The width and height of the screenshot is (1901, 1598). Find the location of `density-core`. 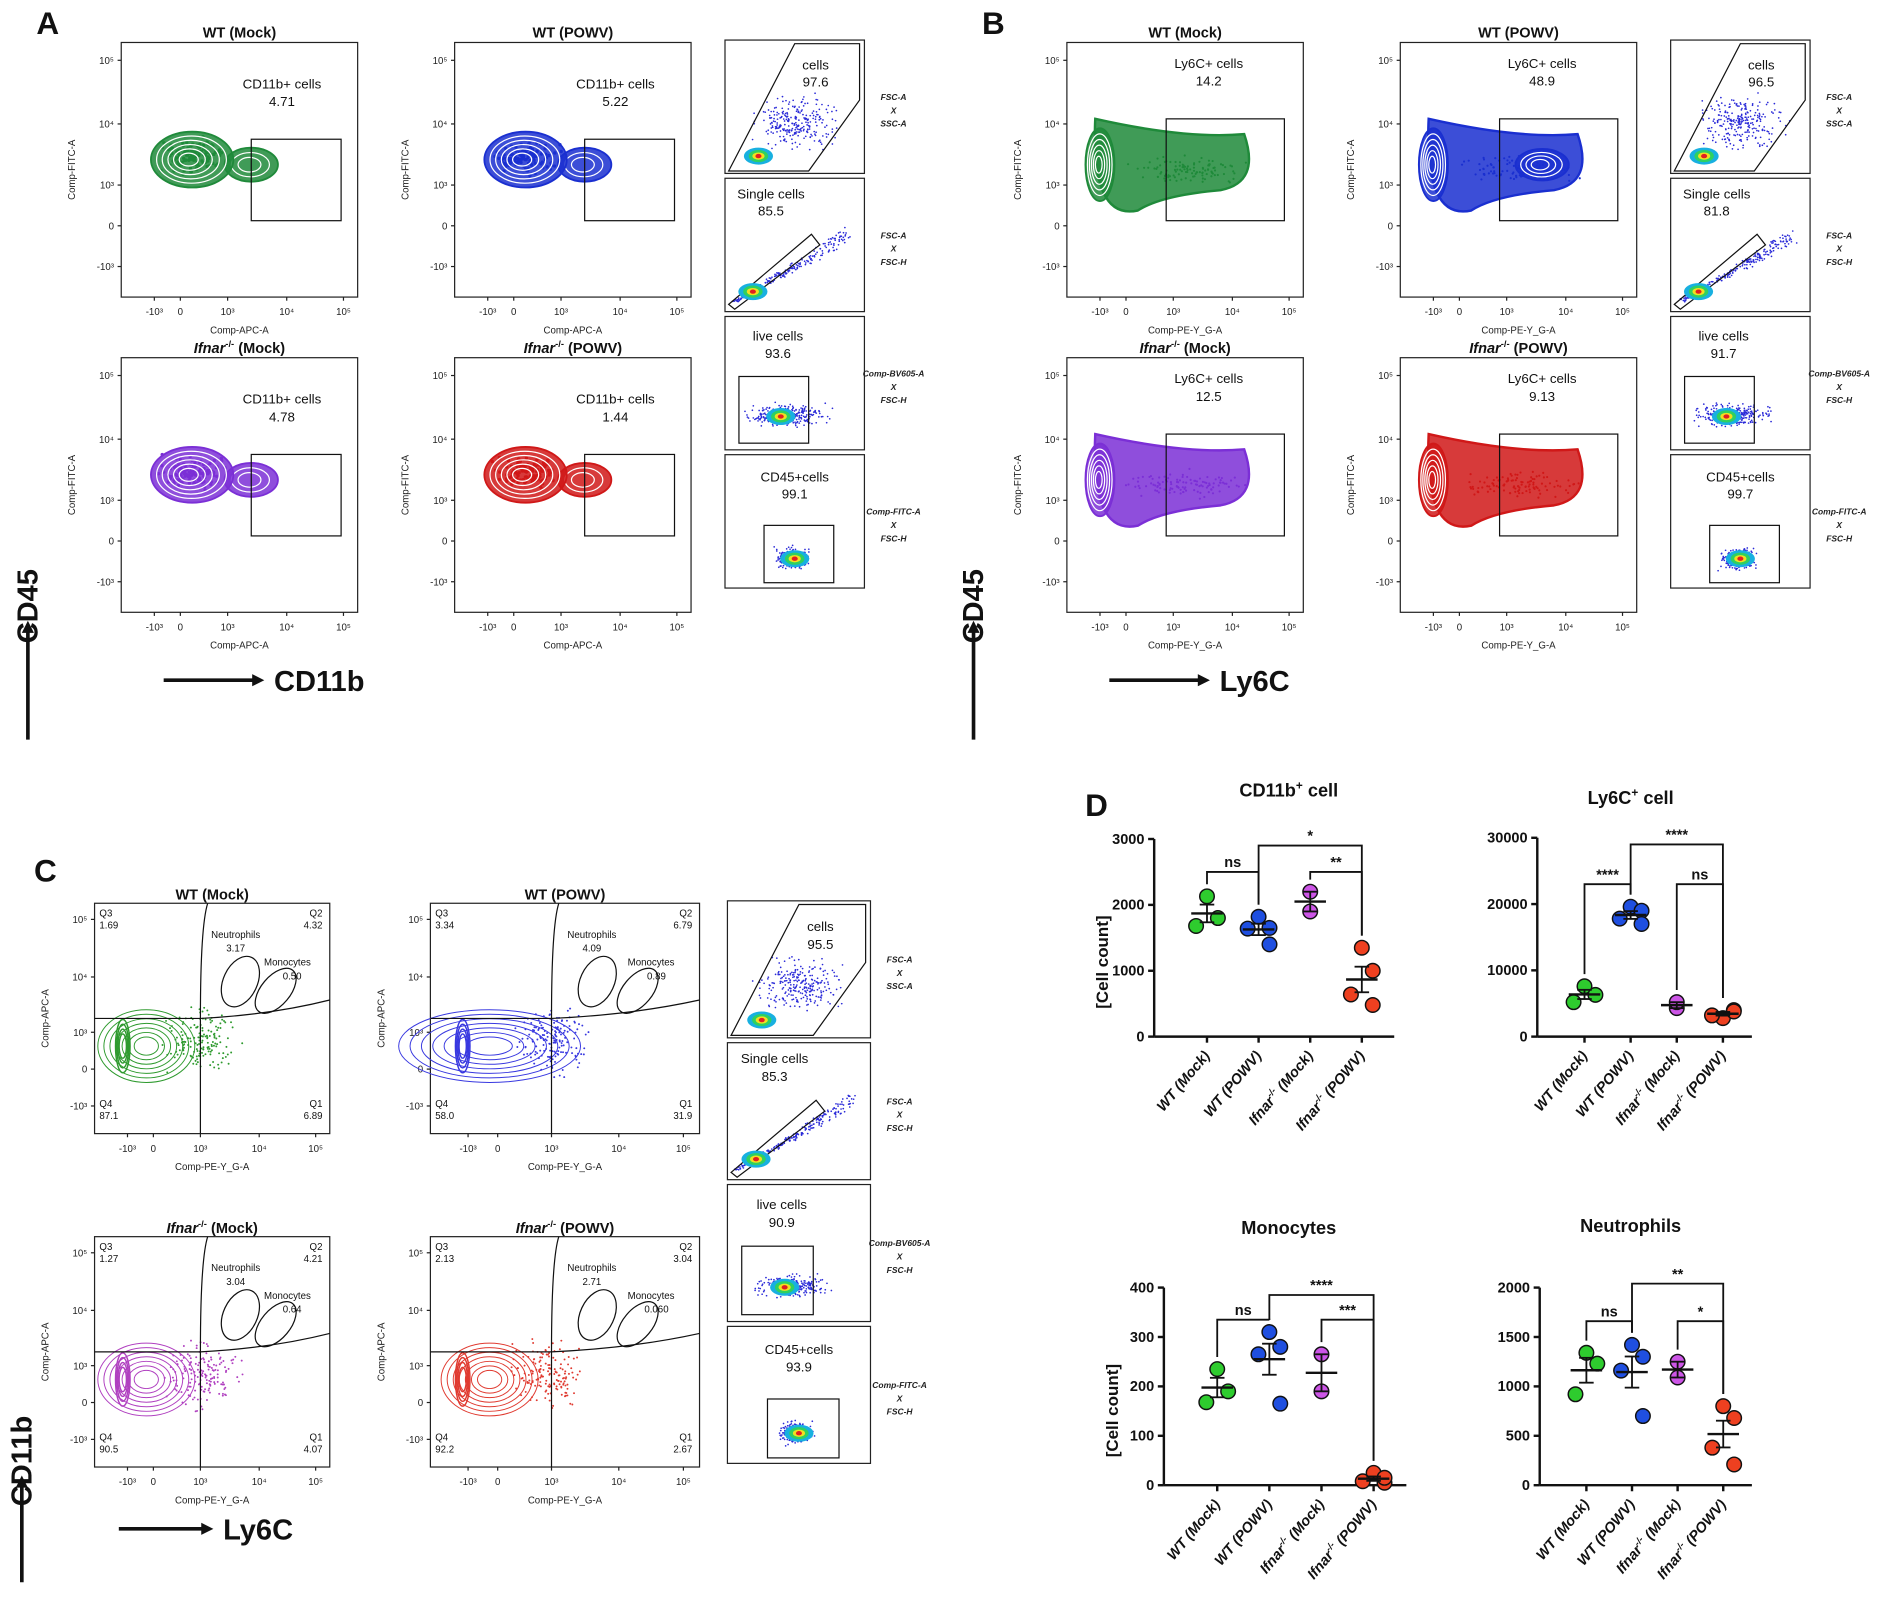

density-core is located at coordinates (1726, 416).